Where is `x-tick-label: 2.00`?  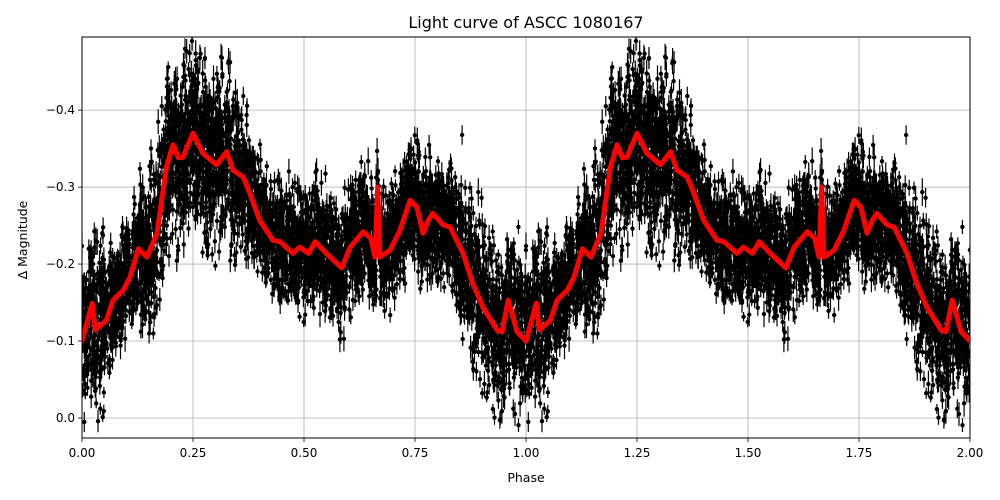 x-tick-label: 2.00 is located at coordinates (970, 453).